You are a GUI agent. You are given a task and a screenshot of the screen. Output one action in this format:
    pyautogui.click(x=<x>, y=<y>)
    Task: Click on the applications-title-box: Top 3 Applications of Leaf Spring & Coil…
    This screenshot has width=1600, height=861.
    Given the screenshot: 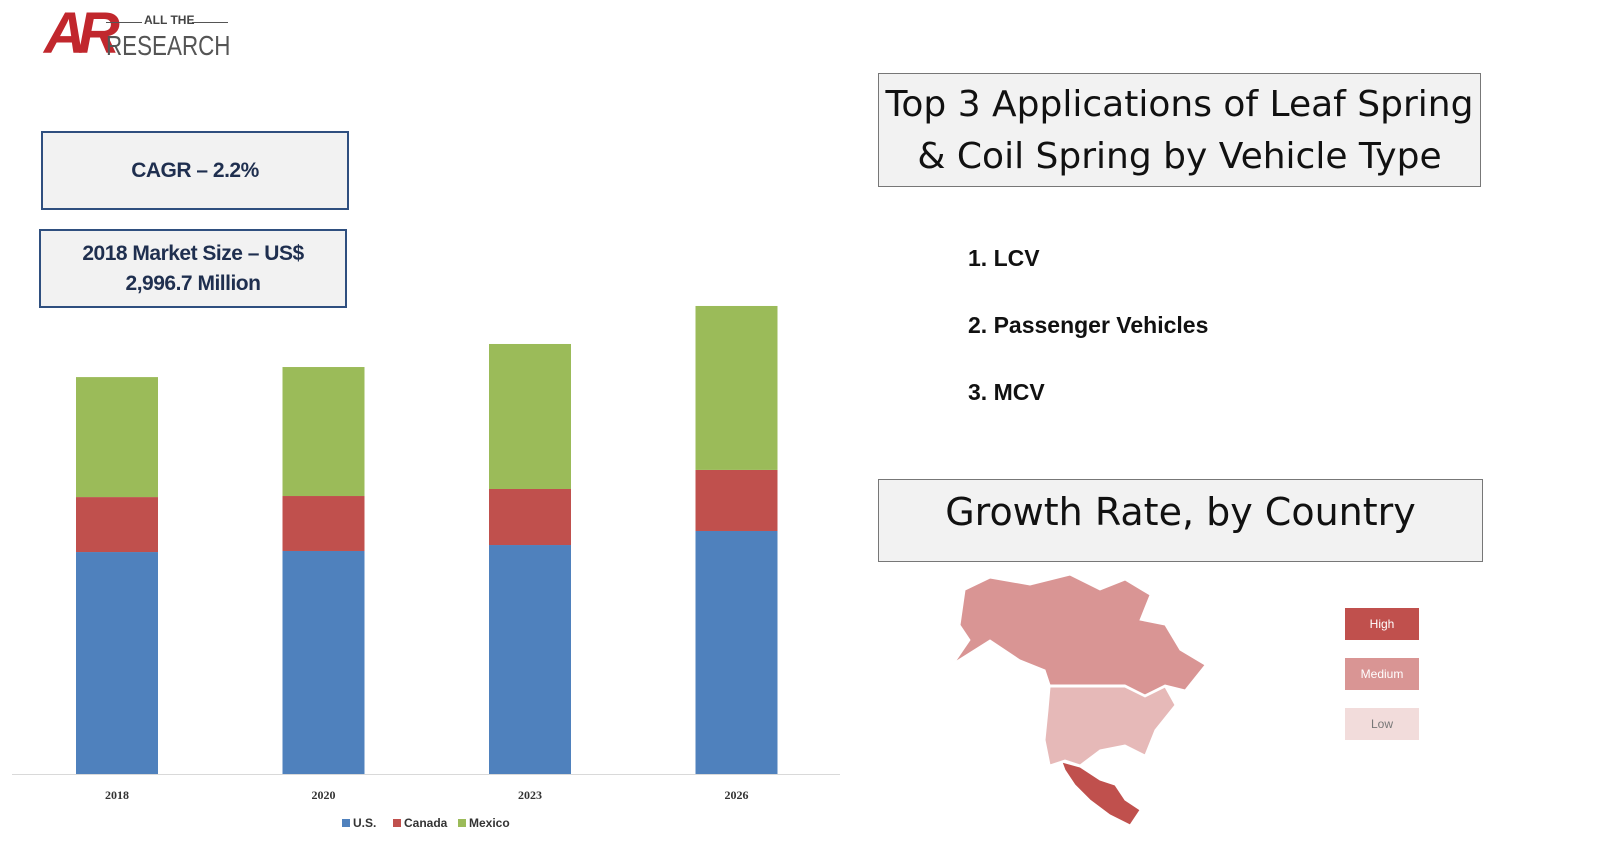 What is the action you would take?
    pyautogui.click(x=1179, y=130)
    